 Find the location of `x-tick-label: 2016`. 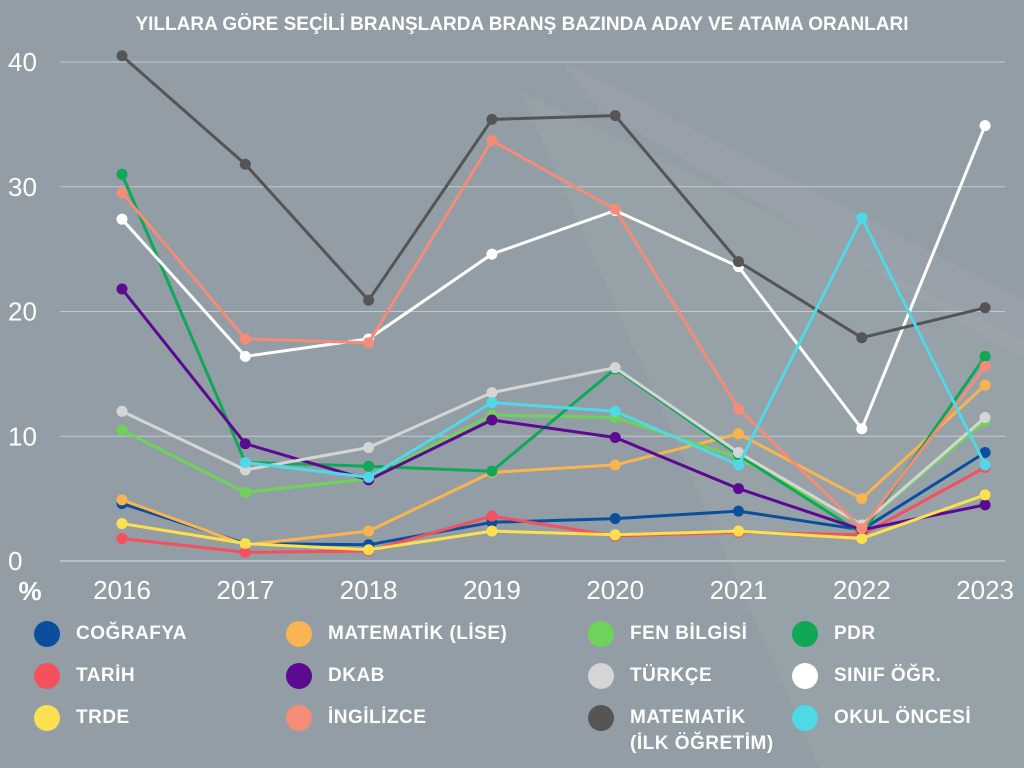

x-tick-label: 2016 is located at coordinates (122, 590).